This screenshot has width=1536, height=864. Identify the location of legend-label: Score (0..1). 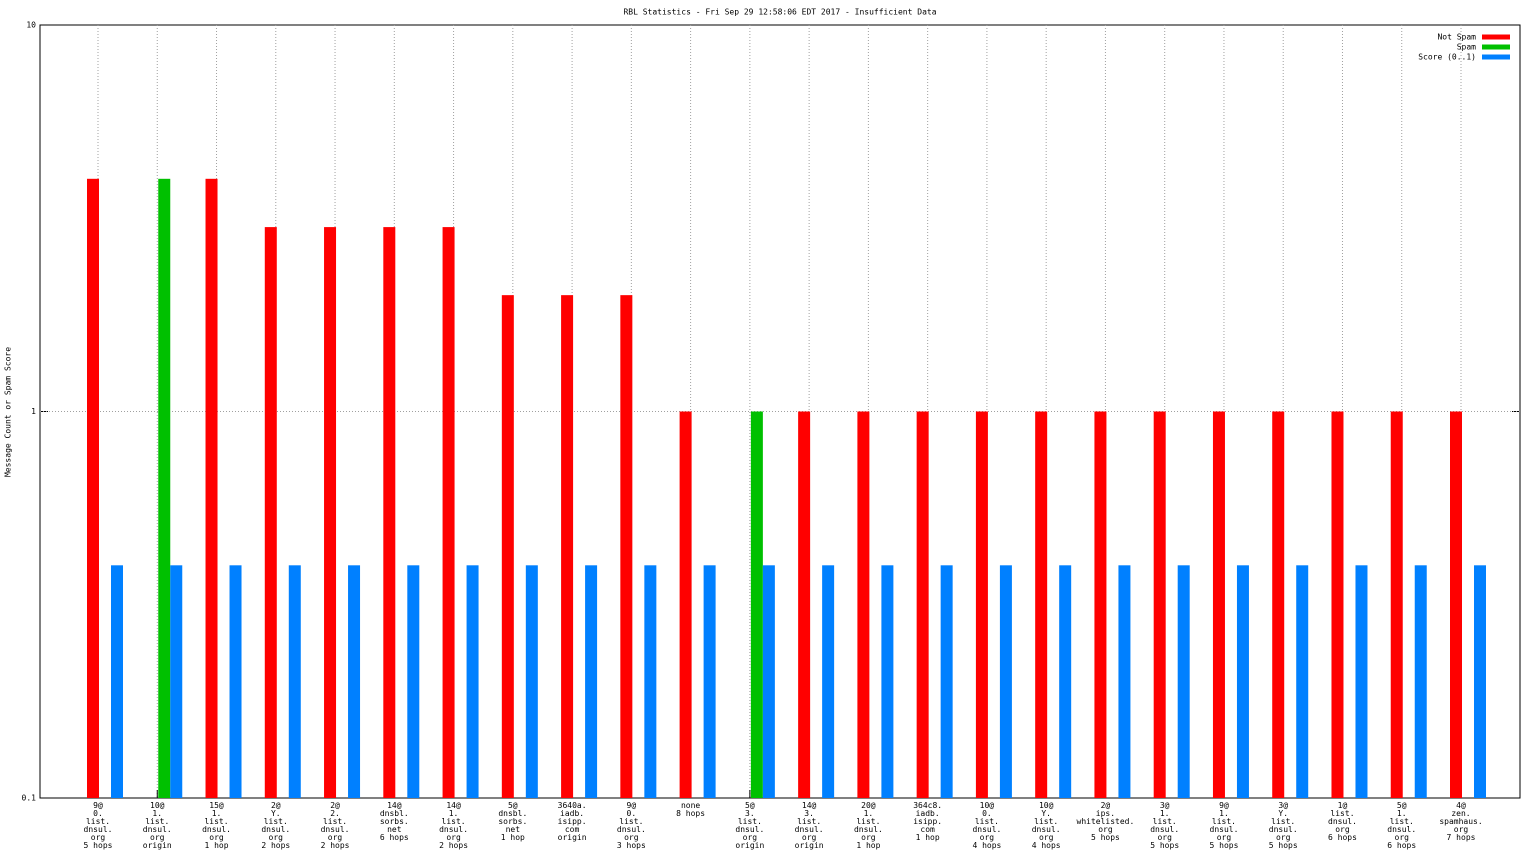
(1447, 57).